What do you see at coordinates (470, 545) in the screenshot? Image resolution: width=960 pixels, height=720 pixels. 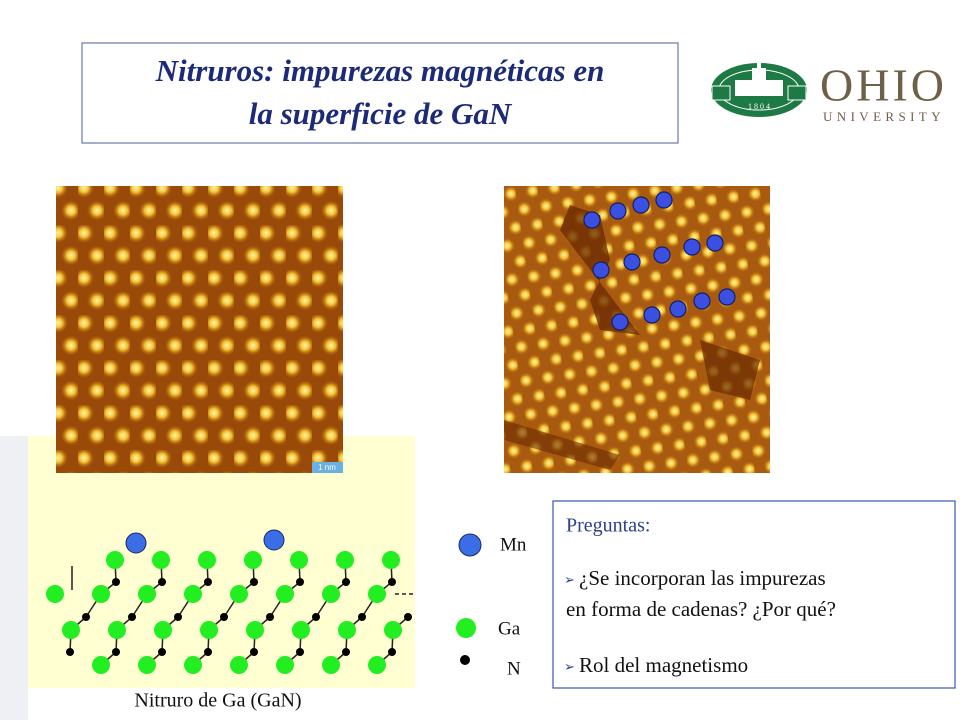 I see `legend-mn-symbol` at bounding box center [470, 545].